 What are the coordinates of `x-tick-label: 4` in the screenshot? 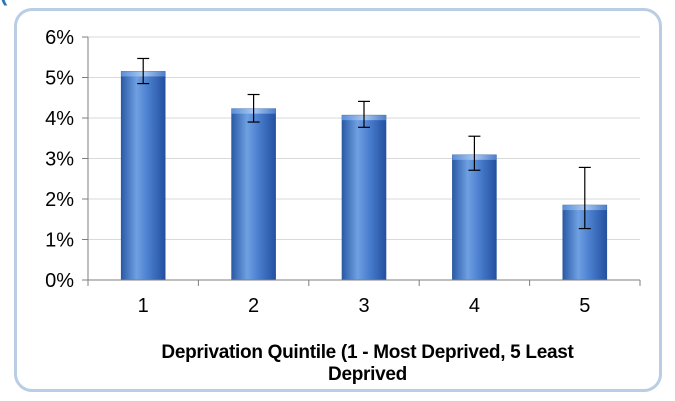 It's located at (474, 306).